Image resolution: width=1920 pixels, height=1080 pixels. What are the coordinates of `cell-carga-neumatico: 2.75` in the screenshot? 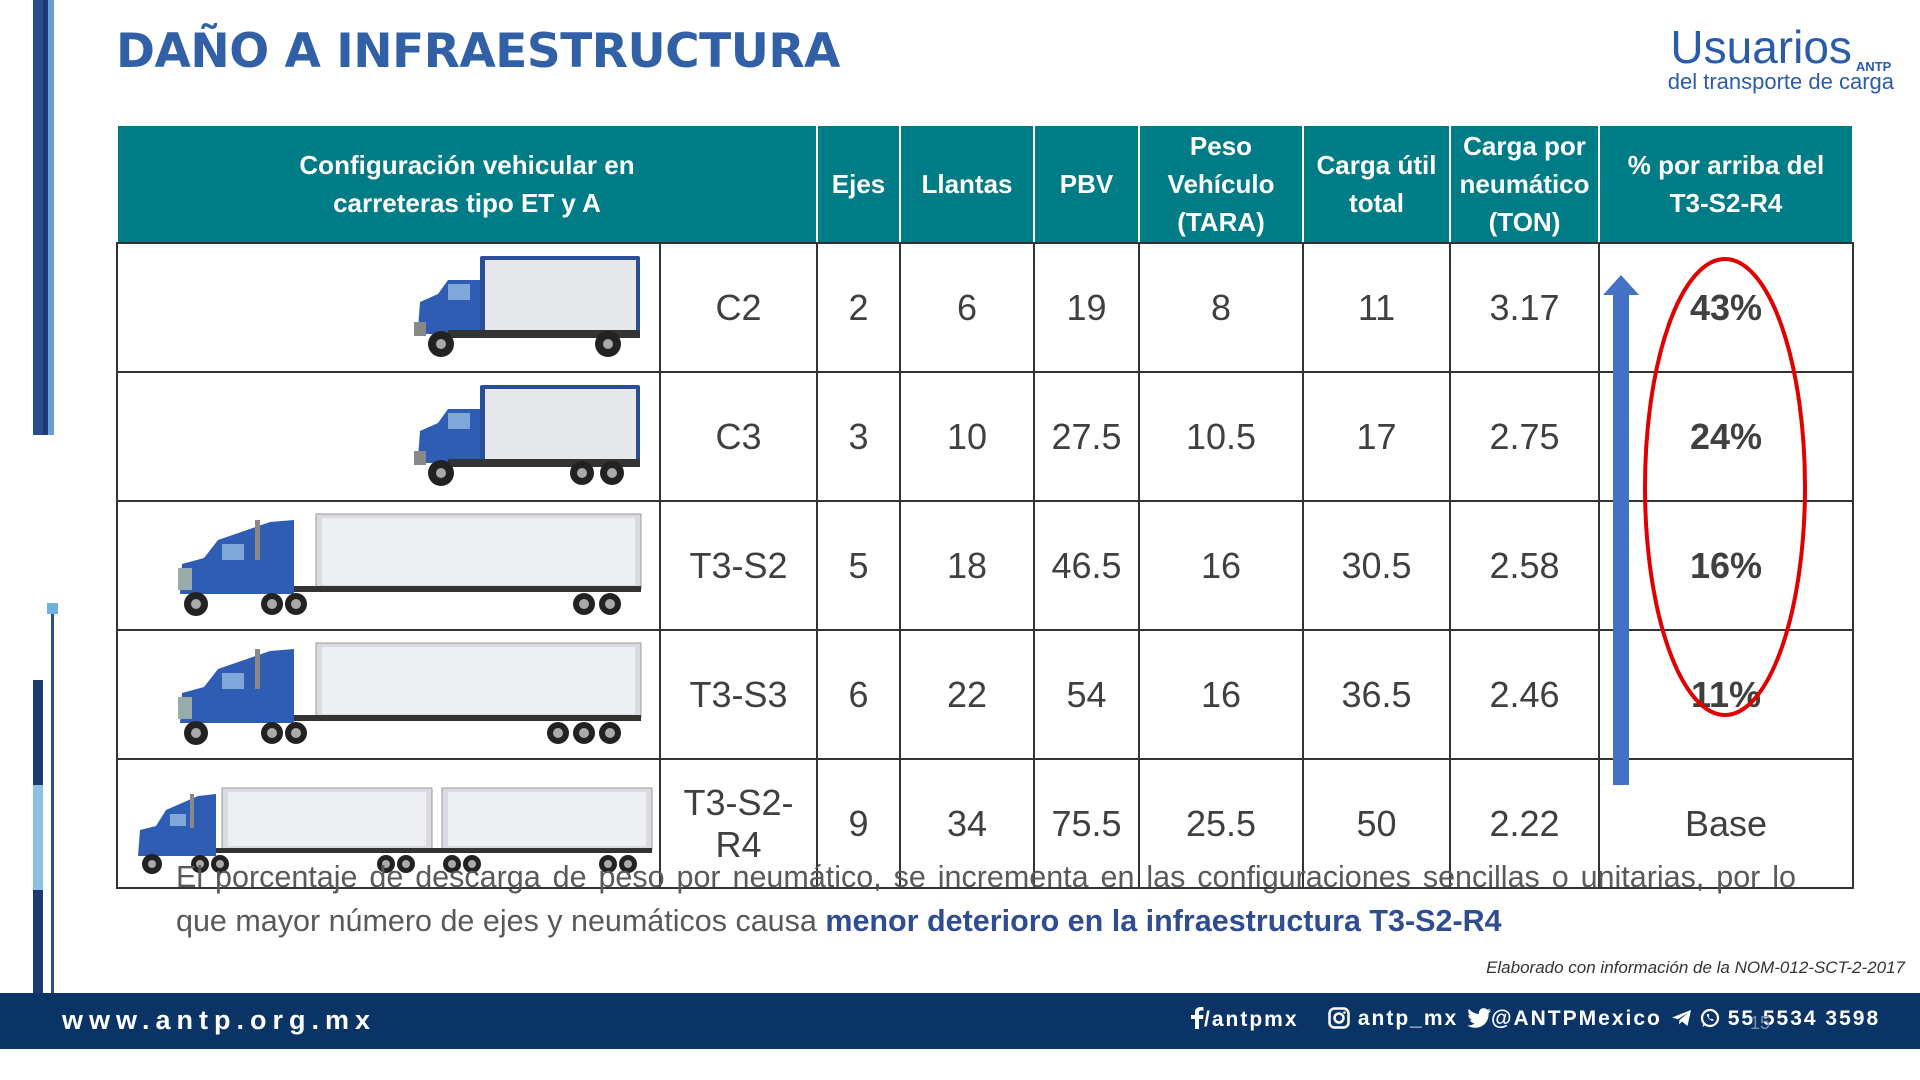 It's located at (1524, 436).